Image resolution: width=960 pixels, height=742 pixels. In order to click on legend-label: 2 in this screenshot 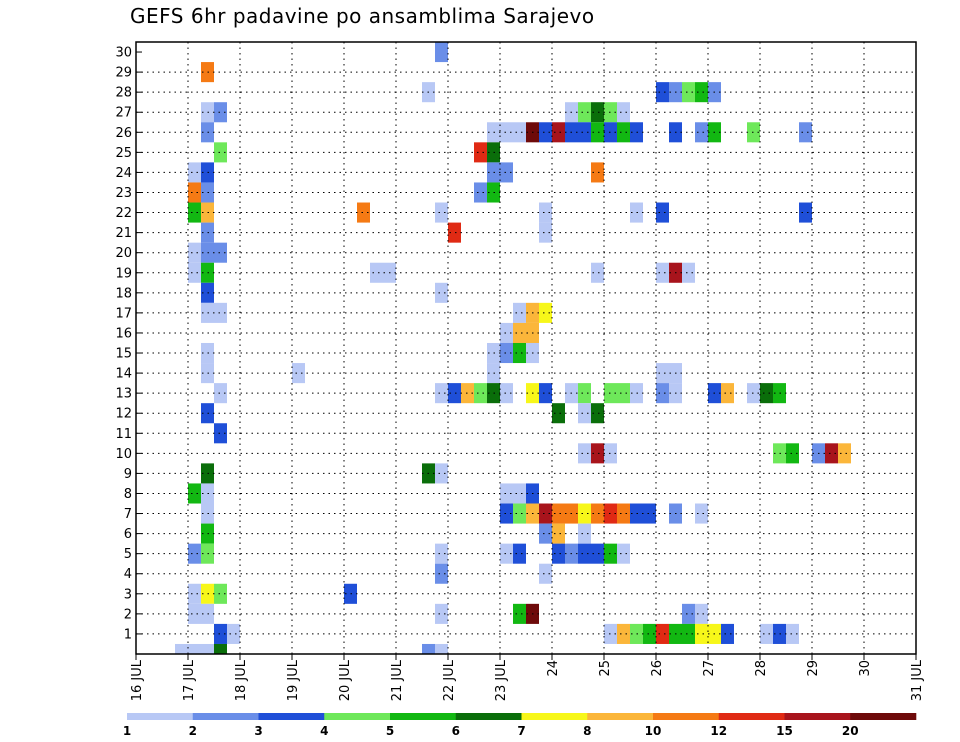, I will do `click(193, 731)`.